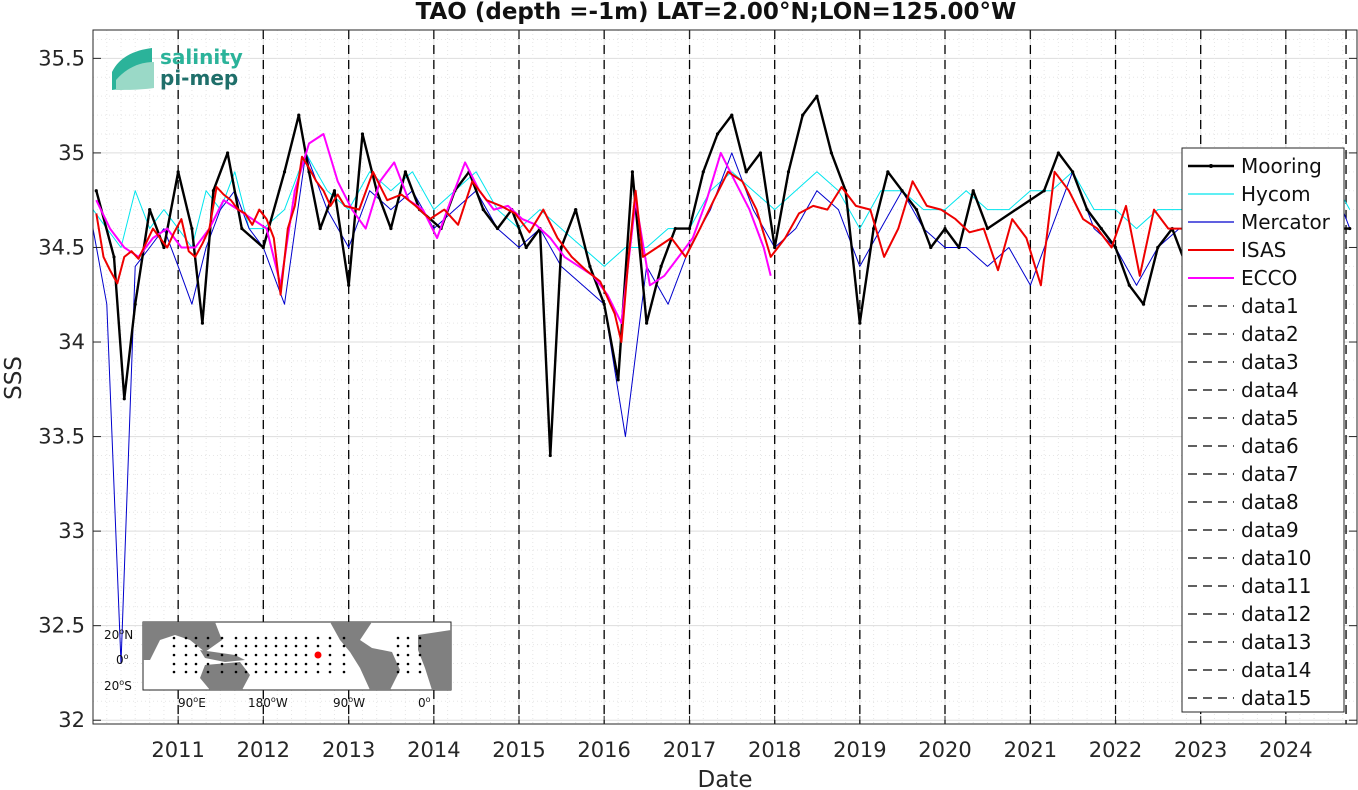  What do you see at coordinates (1270, 418) in the screenshot?
I see `legend-label: data5` at bounding box center [1270, 418].